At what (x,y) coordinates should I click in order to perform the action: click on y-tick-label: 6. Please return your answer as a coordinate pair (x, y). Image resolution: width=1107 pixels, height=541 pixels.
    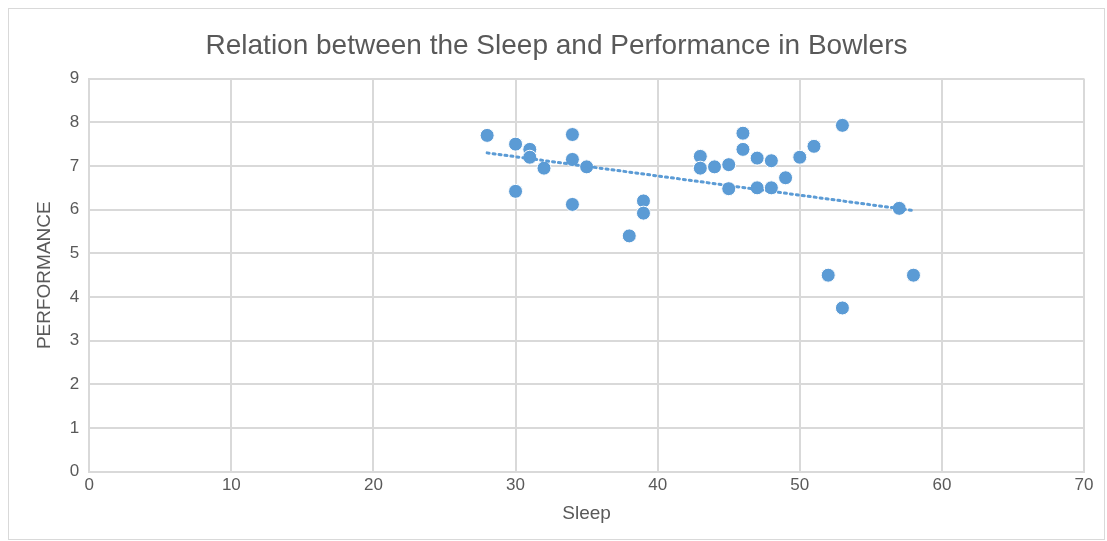
    Looking at the image, I should click on (74, 209).